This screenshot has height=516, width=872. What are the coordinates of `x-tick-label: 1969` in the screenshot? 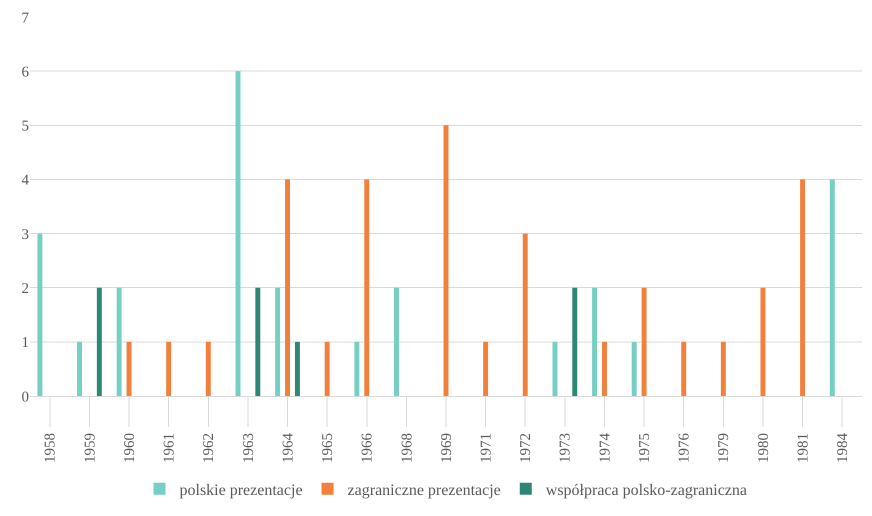 It's located at (446, 448).